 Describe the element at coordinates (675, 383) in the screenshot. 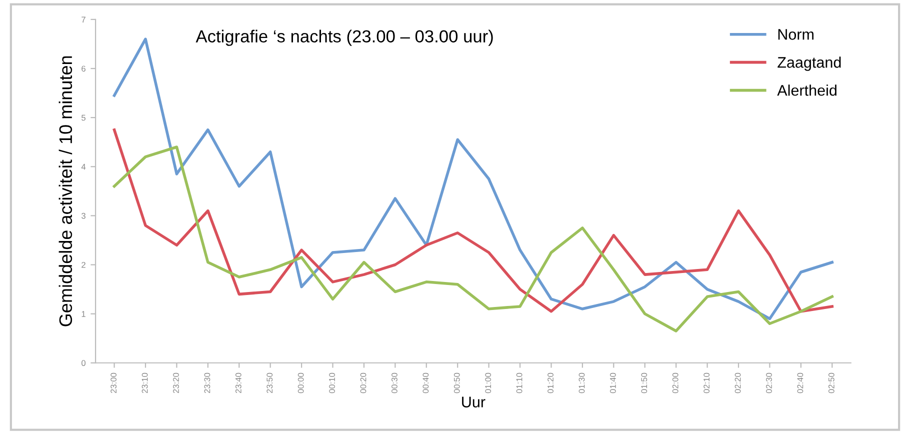

I see `x-tick-label: 02:00` at that location.